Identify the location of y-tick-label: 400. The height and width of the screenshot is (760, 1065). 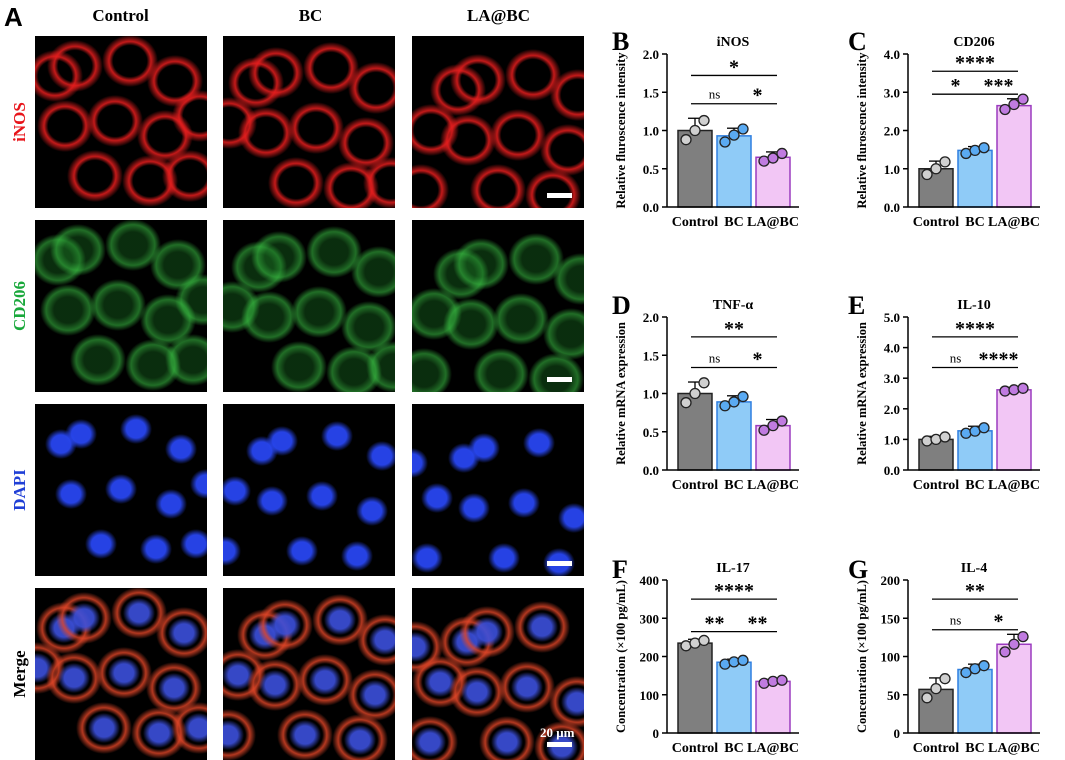
(650, 580).